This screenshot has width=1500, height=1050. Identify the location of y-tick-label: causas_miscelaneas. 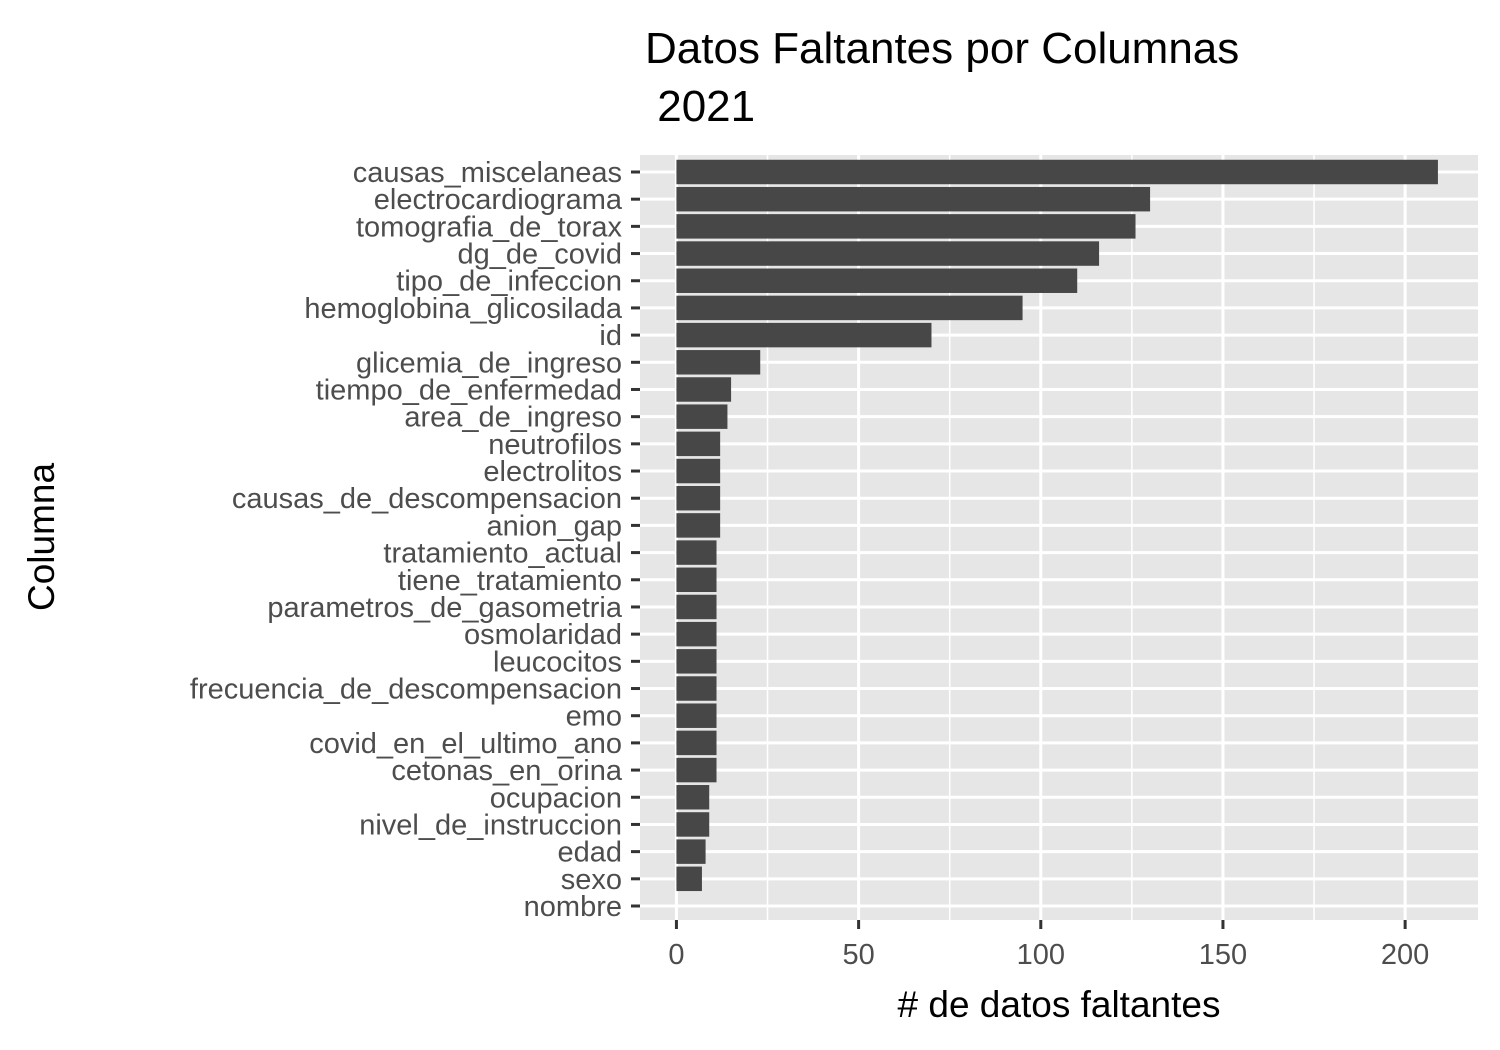
(487, 173).